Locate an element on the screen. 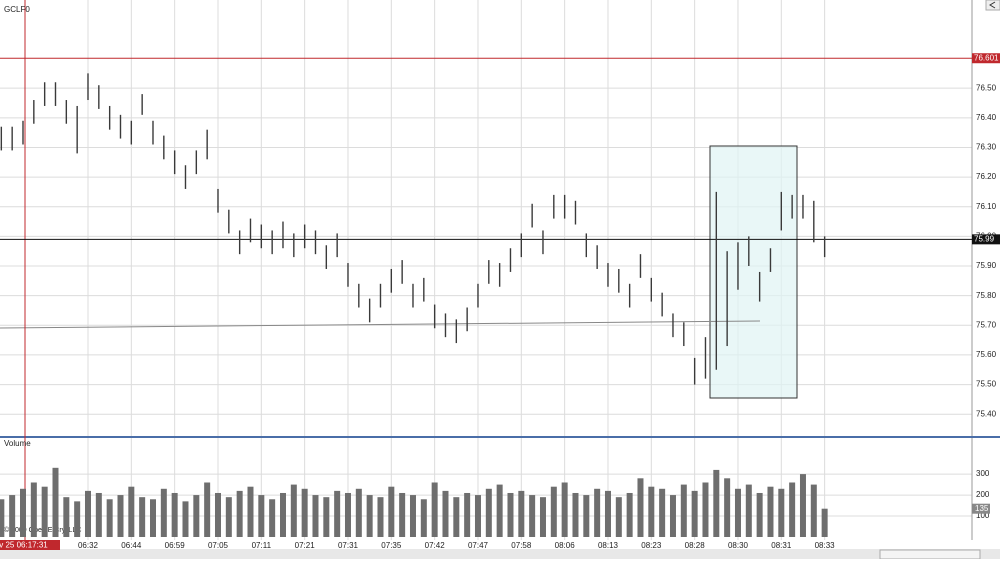  y-tick-label: 75.90 is located at coordinates (986, 265).